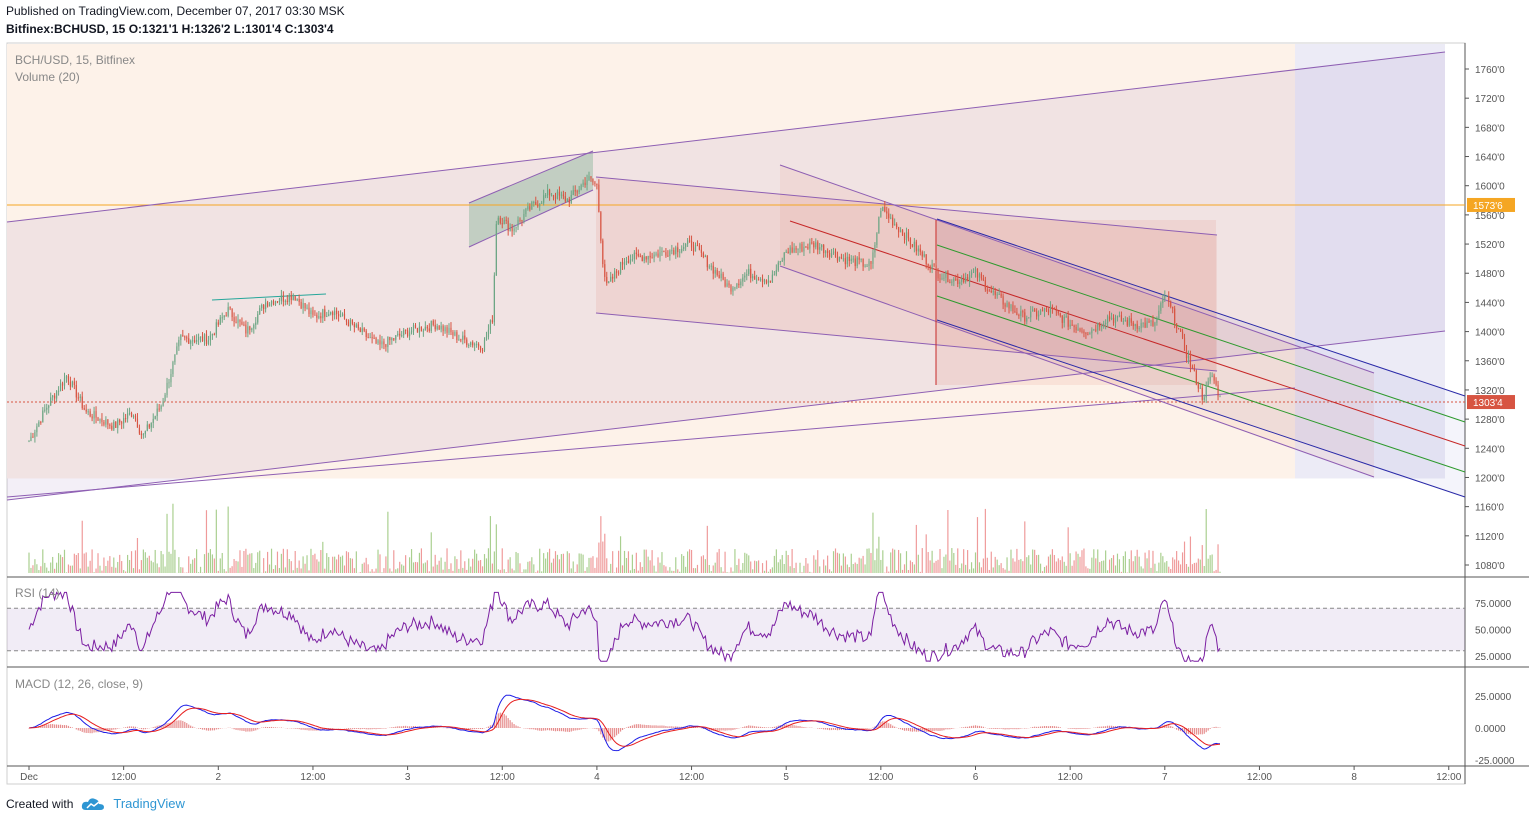 The height and width of the screenshot is (822, 1529). Describe the element at coordinates (906, 206) in the screenshot. I see `trend-line` at that location.